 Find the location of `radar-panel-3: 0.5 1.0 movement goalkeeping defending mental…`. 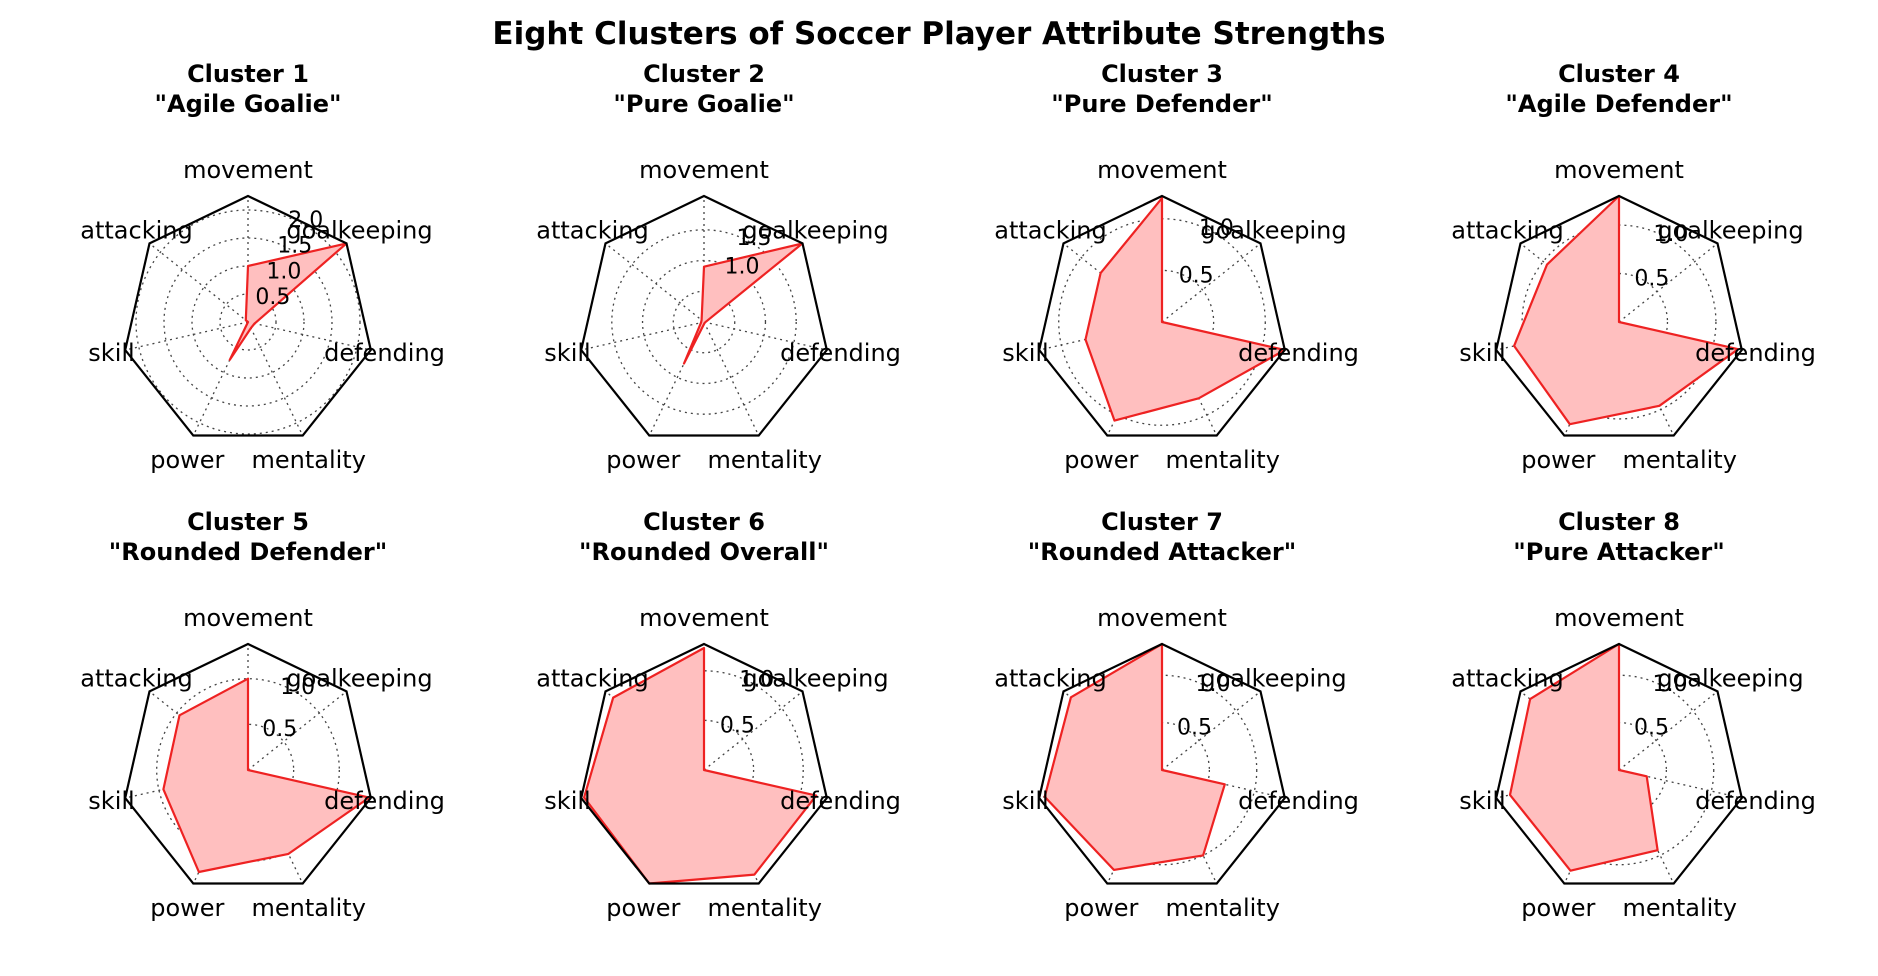

radar-panel-3: 0.5 1.0 movement goalkeeping defending mental… is located at coordinates (1176, 267).